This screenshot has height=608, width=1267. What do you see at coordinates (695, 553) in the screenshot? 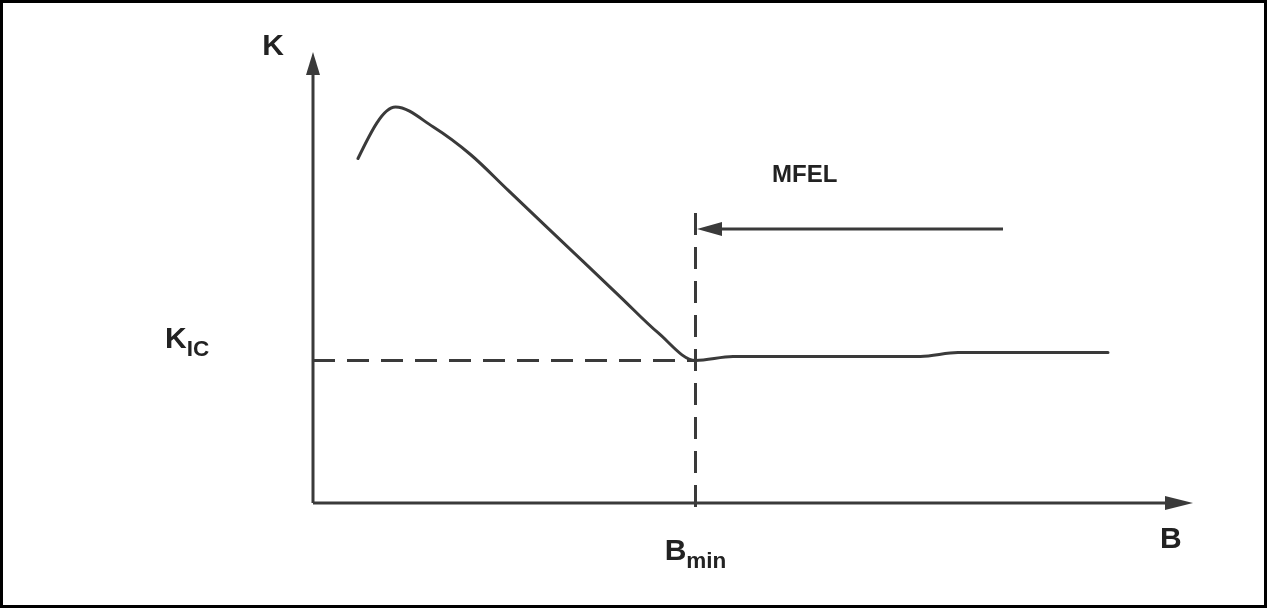
I see `text: B$_{min}$` at bounding box center [695, 553].